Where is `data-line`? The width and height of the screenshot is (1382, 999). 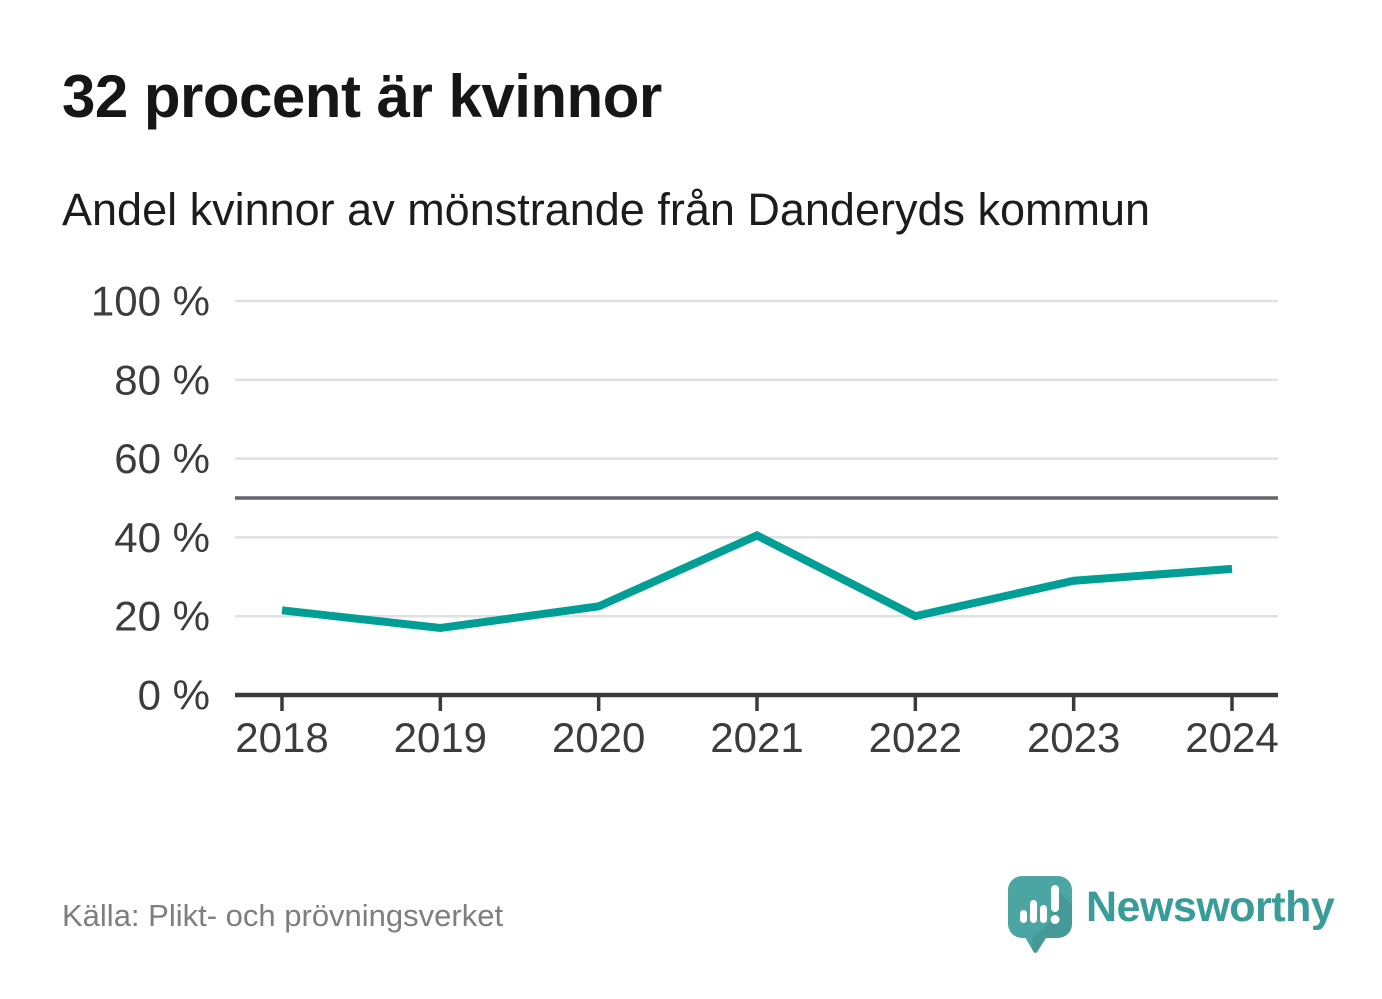
data-line is located at coordinates (757, 581).